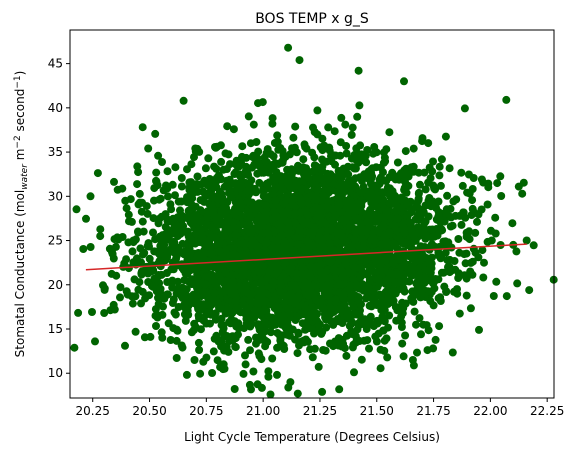 The image size is (588, 453). Describe the element at coordinates (55, 285) in the screenshot. I see `y-tick-label: 20` at that location.